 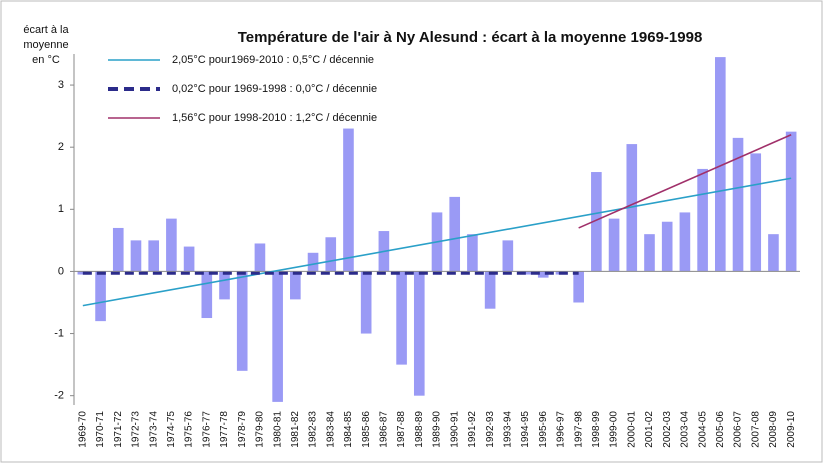 What do you see at coordinates (507, 429) in the screenshot?
I see `x-tick-label: 1993-94` at bounding box center [507, 429].